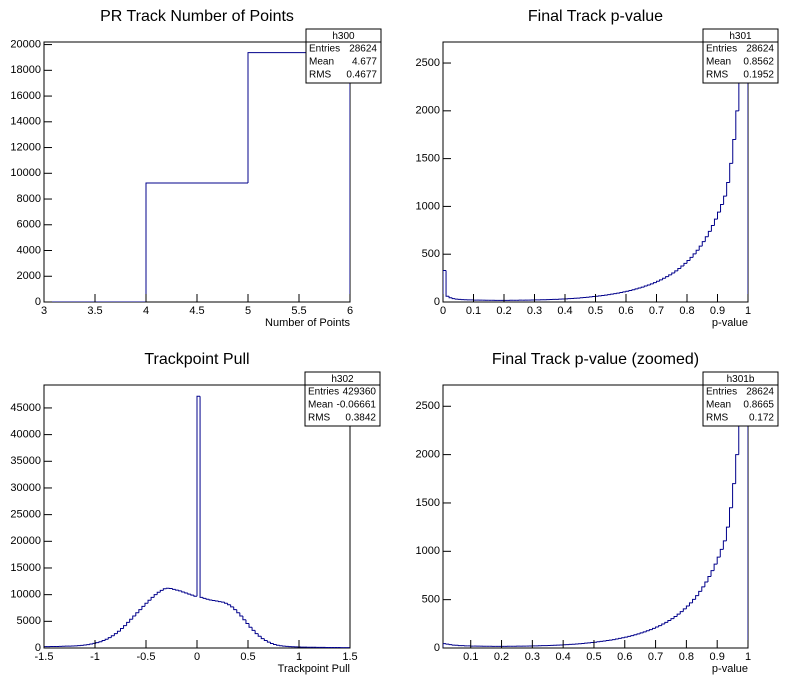 The image size is (796, 690). I want to click on x-tick-label: 3, so click(44, 311).